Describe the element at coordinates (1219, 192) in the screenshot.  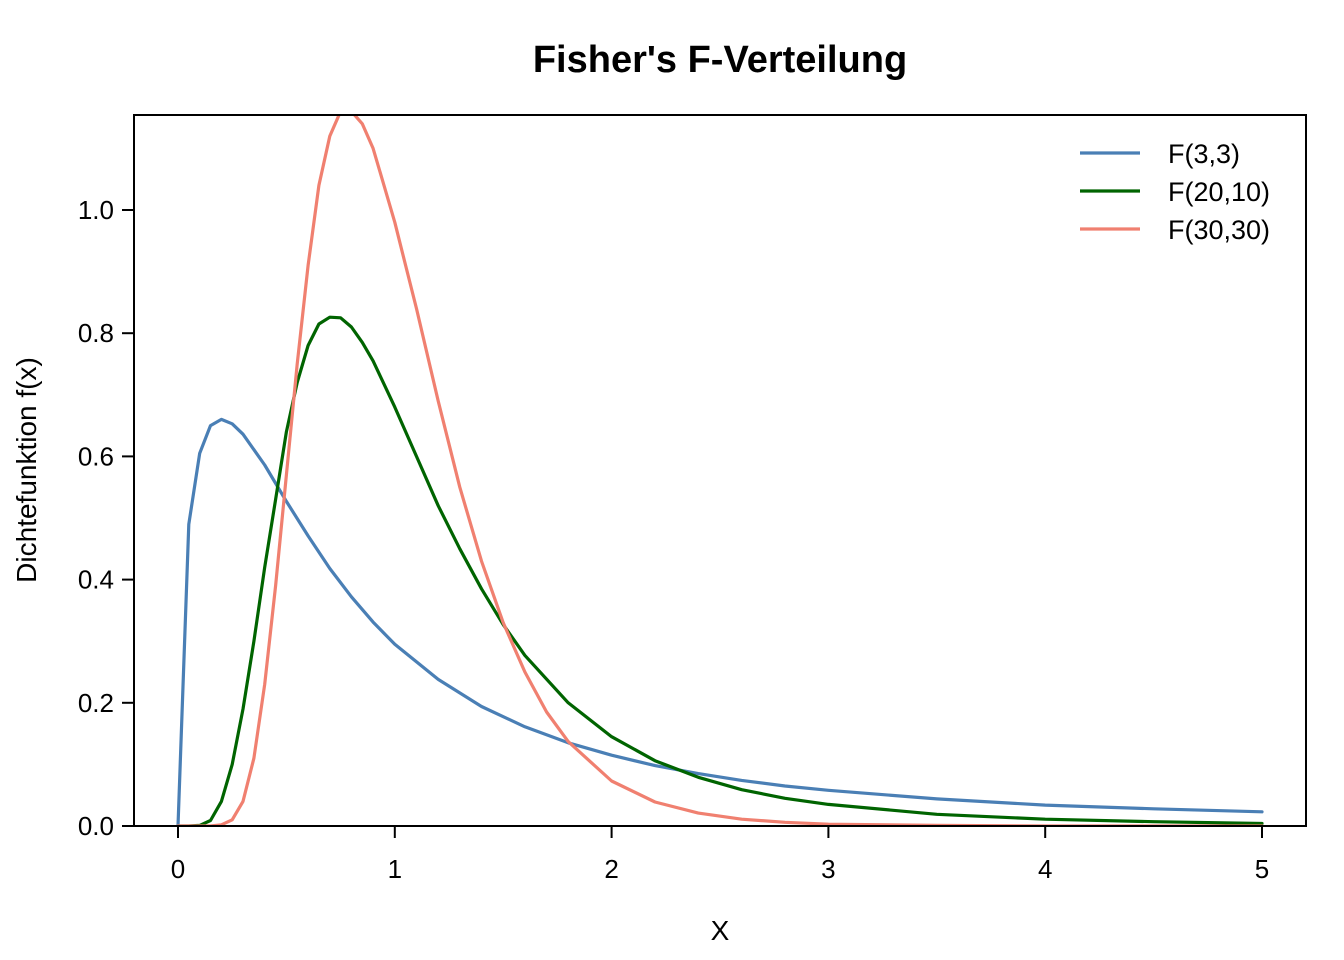
I see `legend-label: F(20,10)` at that location.